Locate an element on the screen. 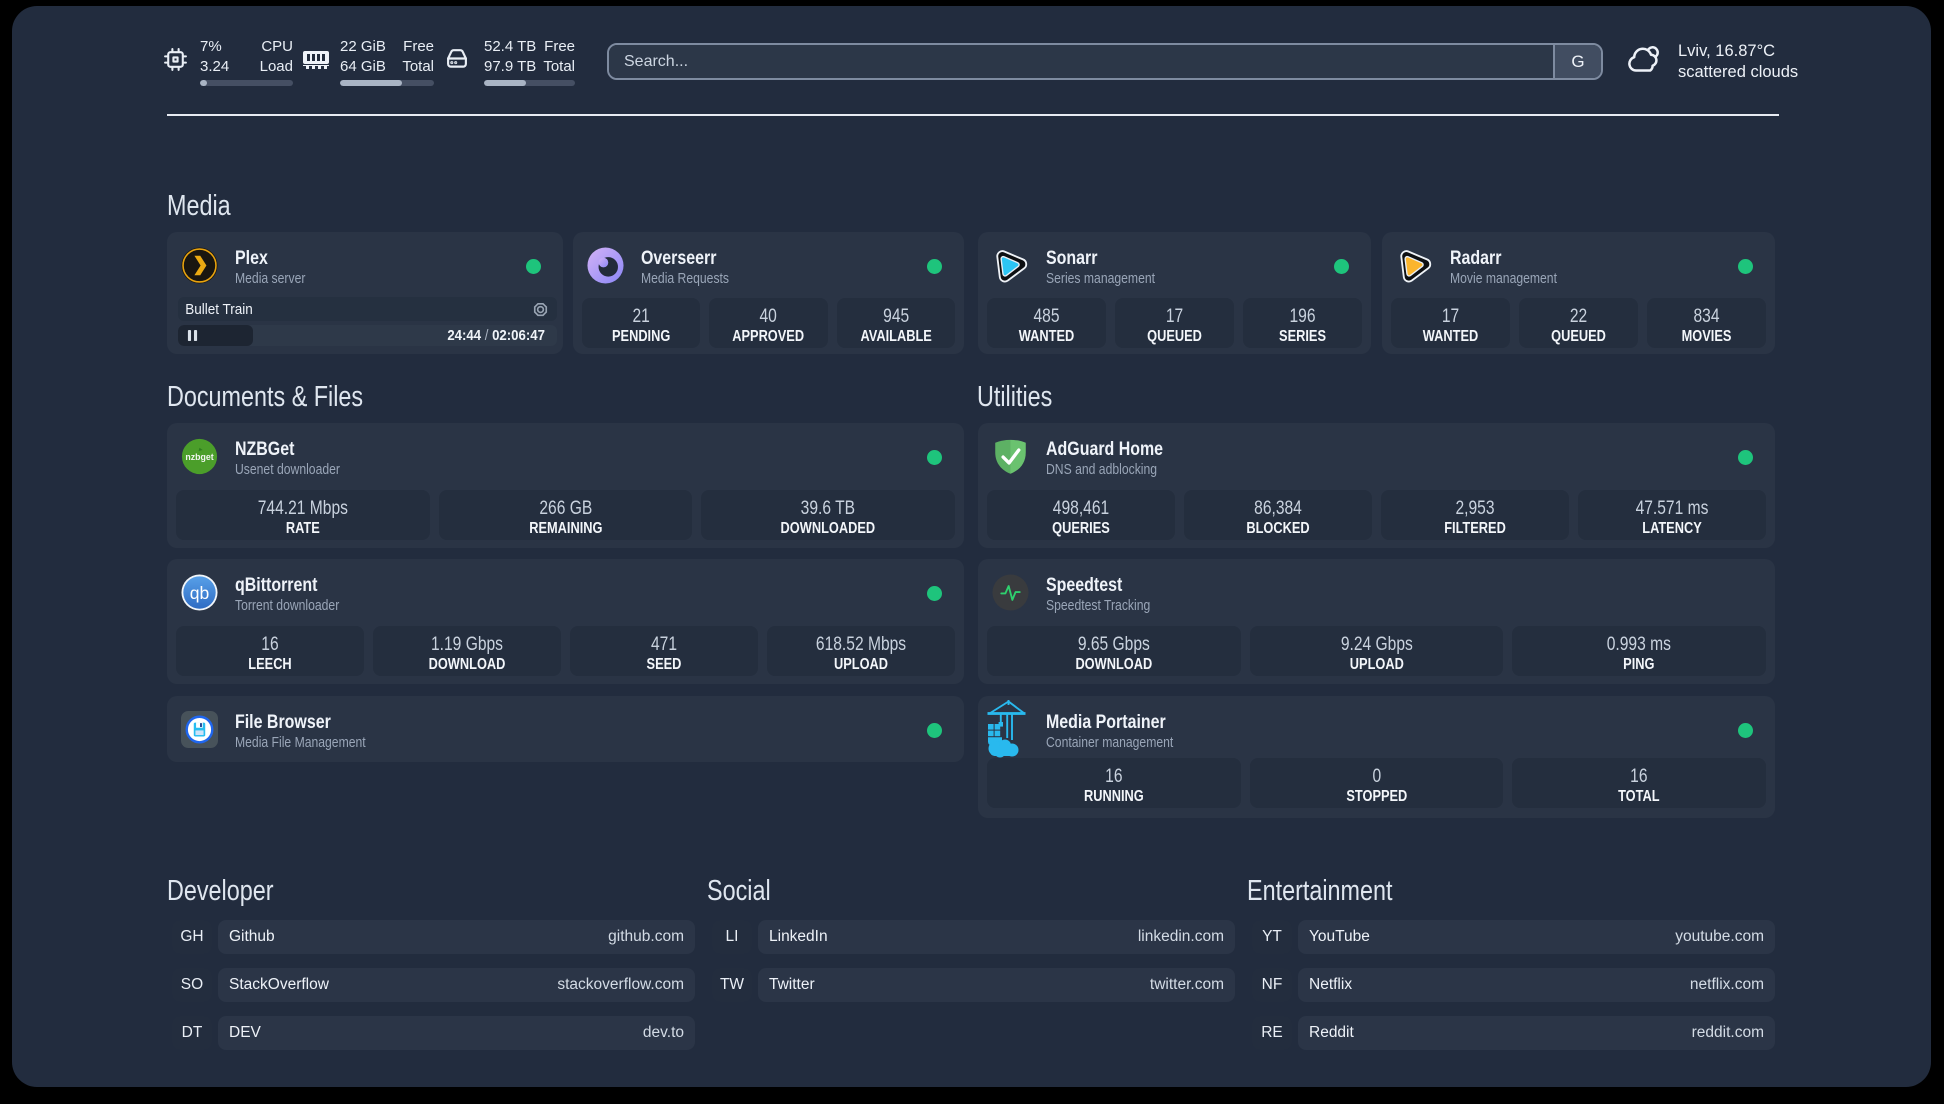 Image resolution: width=1944 pixels, height=1104 pixels. svg-text: qb is located at coordinates (200, 593).